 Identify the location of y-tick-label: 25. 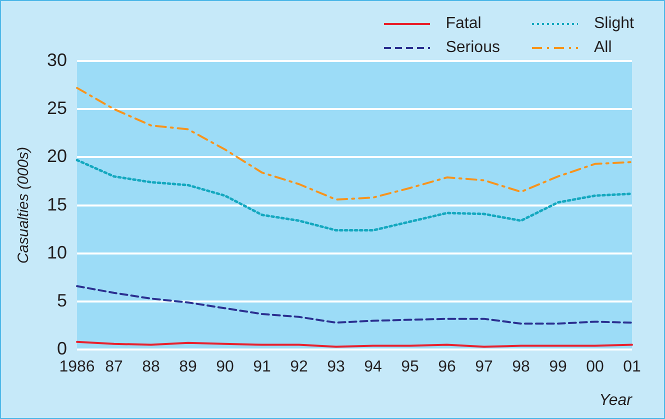
(57, 108).